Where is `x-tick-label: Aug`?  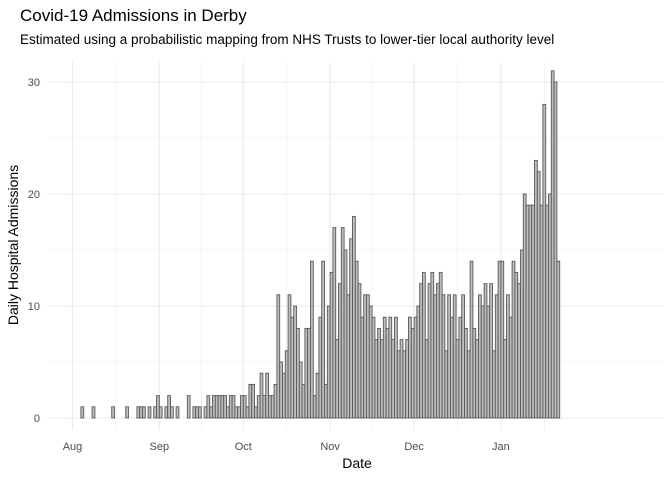
x-tick-label: Aug is located at coordinates (73, 447).